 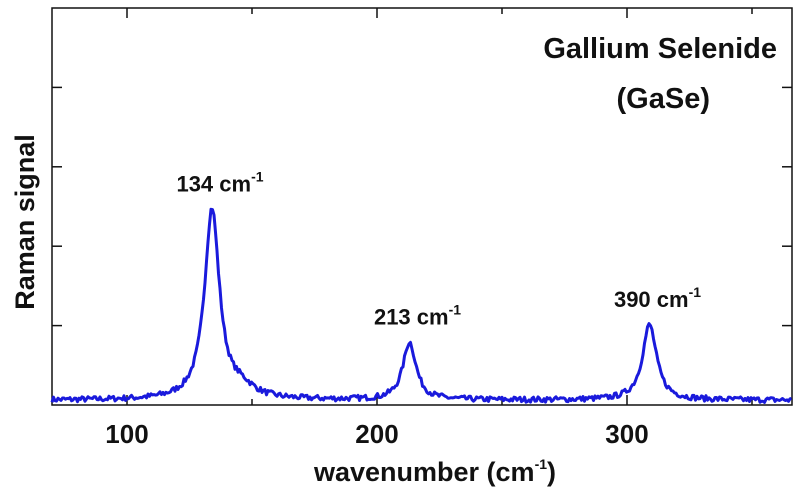 I want to click on x-axis-title-suffix: ), so click(x=551, y=472).